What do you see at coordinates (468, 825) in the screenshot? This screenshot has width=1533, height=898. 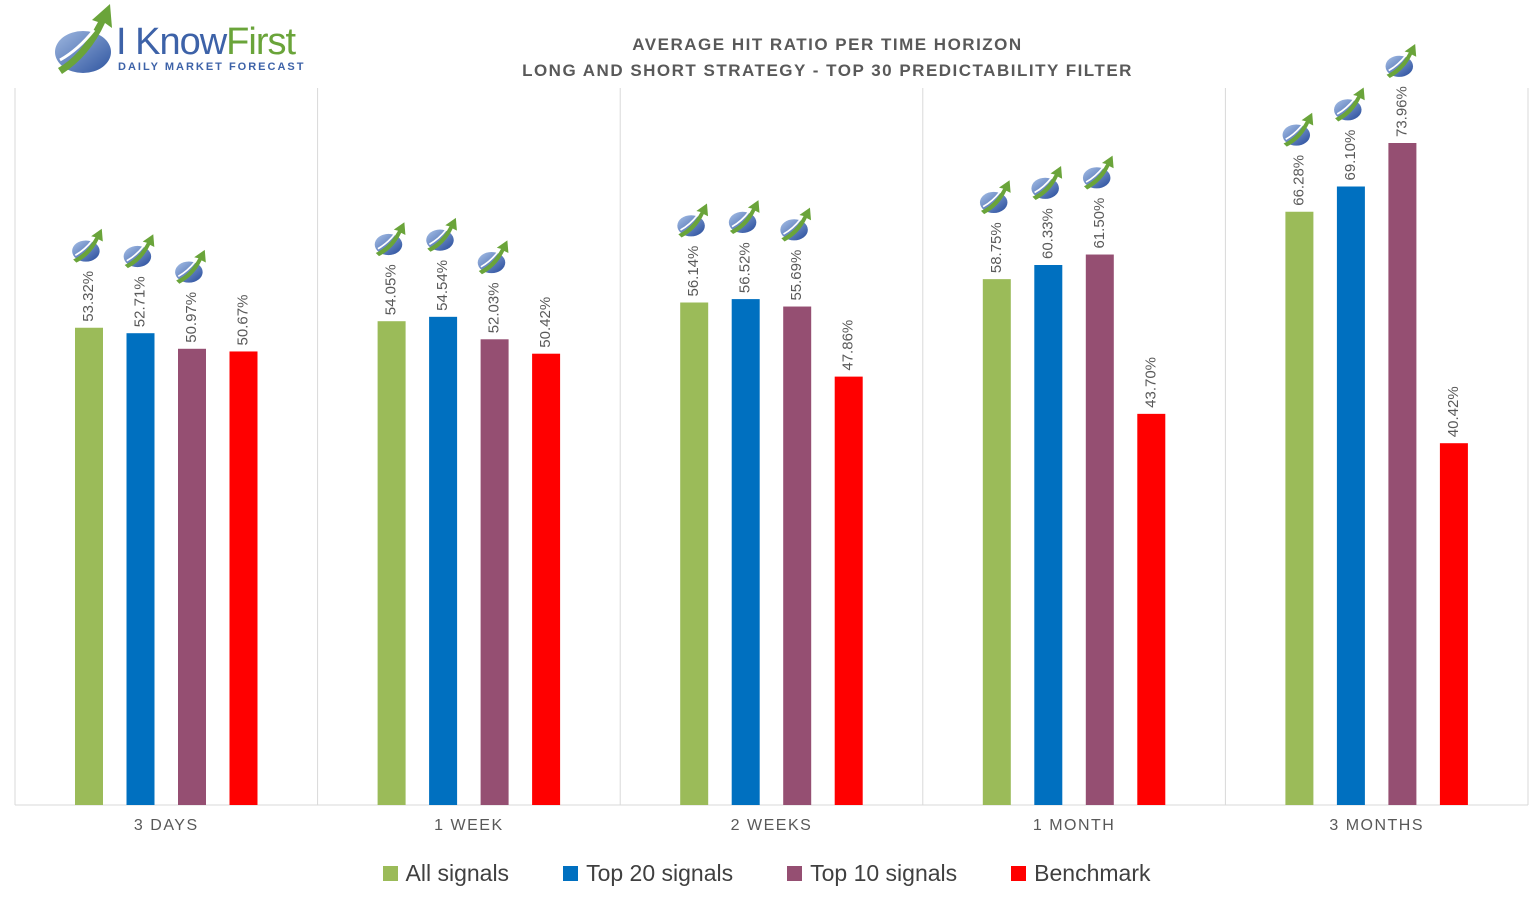 I see `category-label: 1 WEEK` at bounding box center [468, 825].